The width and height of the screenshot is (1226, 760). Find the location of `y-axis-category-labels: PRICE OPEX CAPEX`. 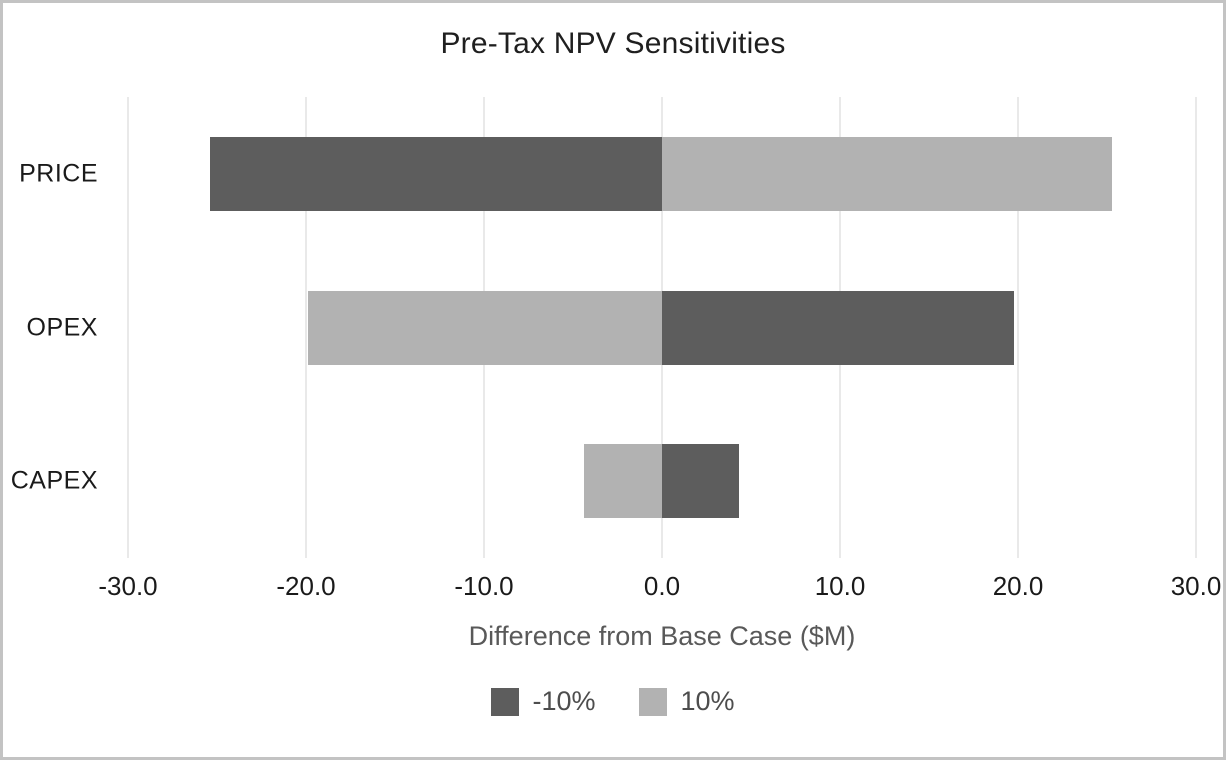

y-axis-category-labels: PRICE OPEX CAPEX is located at coordinates (50, 327).